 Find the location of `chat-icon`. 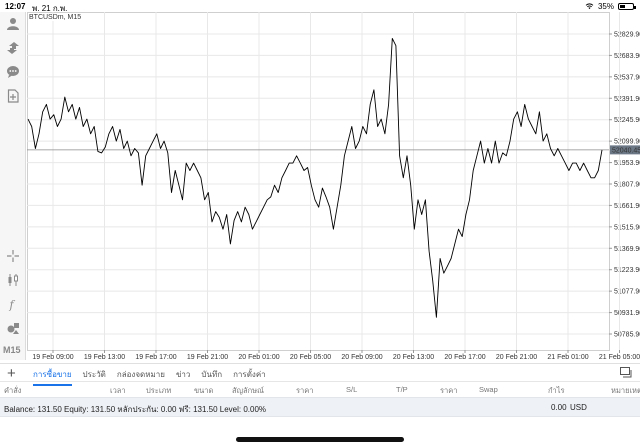

chat-icon is located at coordinates (13, 72).